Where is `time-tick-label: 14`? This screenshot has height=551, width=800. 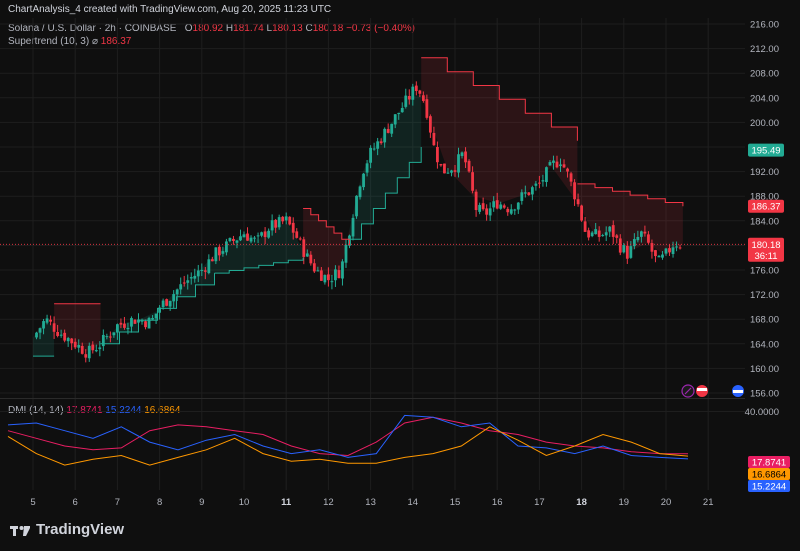 time-tick-label: 14 is located at coordinates (413, 502).